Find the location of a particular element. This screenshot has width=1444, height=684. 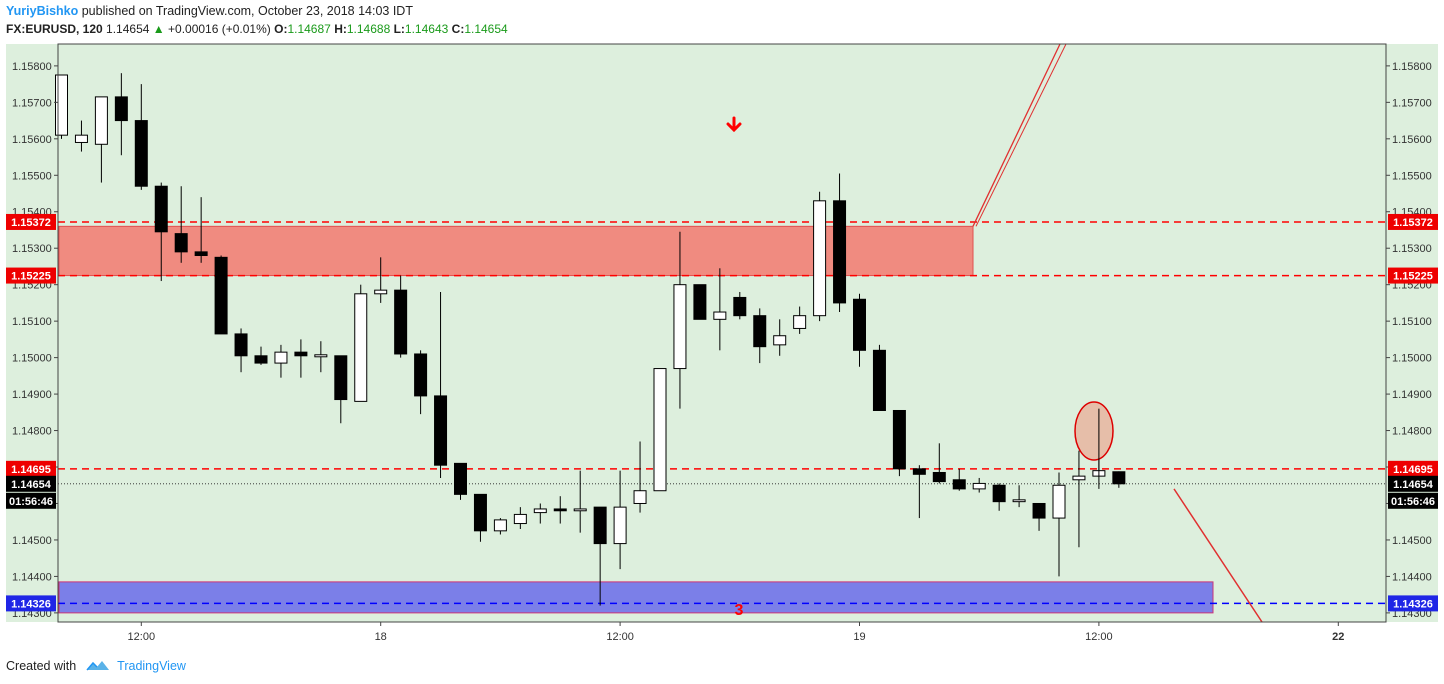

x-tick-label: 19 is located at coordinates (859, 637).